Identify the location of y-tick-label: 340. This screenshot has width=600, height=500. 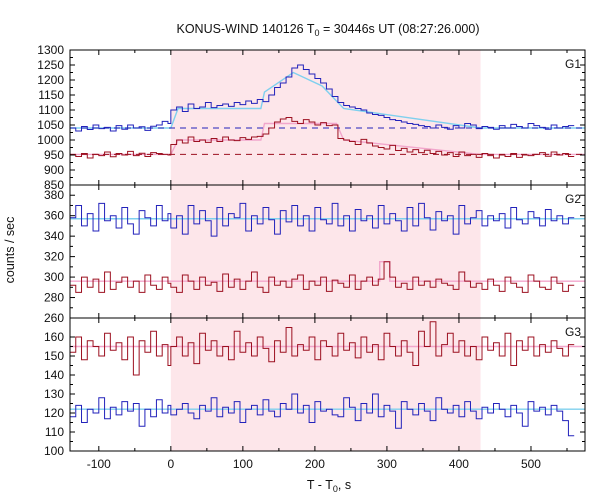
(54, 236).